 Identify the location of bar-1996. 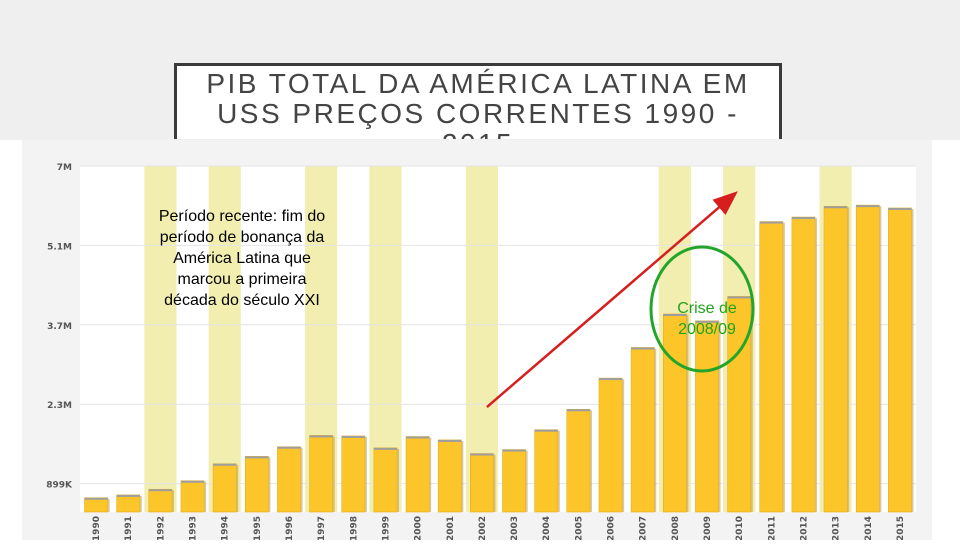
(289, 479).